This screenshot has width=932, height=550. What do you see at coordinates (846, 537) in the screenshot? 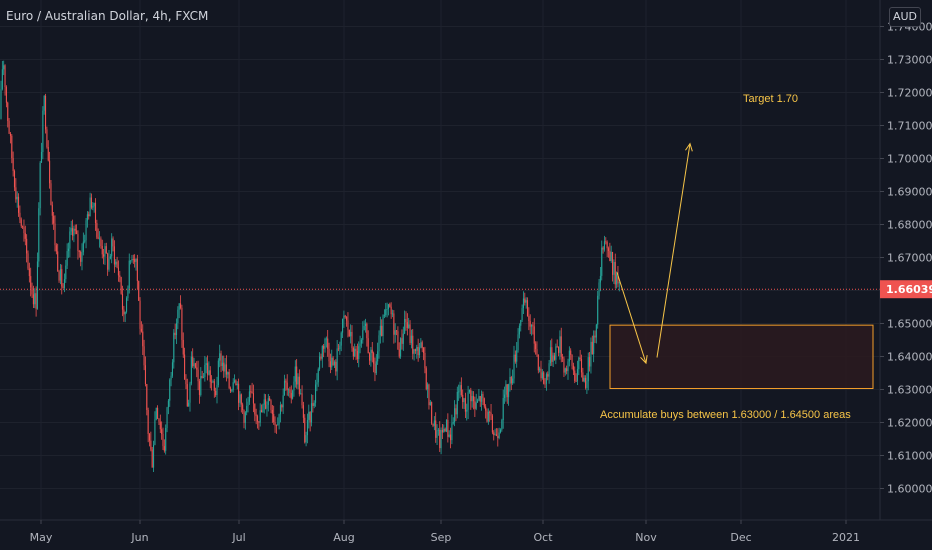
I see `x-tick-label: 2021` at bounding box center [846, 537].